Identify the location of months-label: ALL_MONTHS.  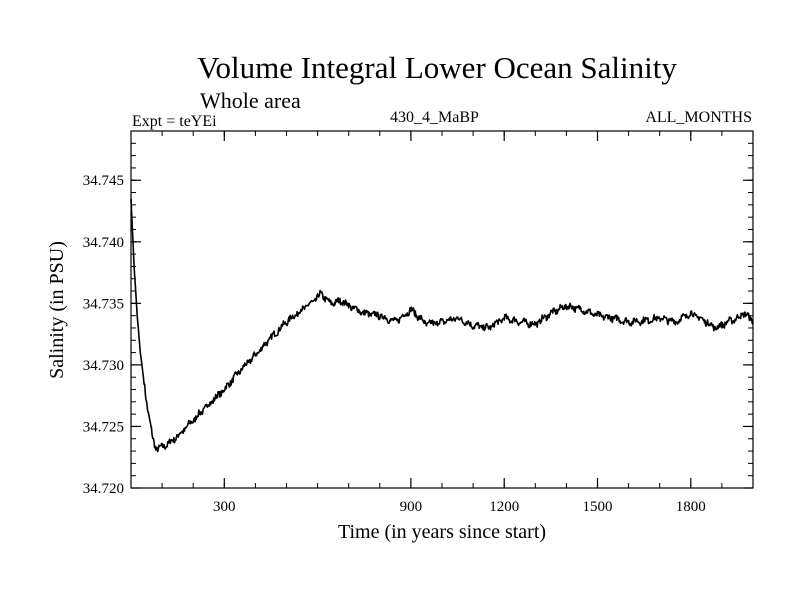
(698, 117).